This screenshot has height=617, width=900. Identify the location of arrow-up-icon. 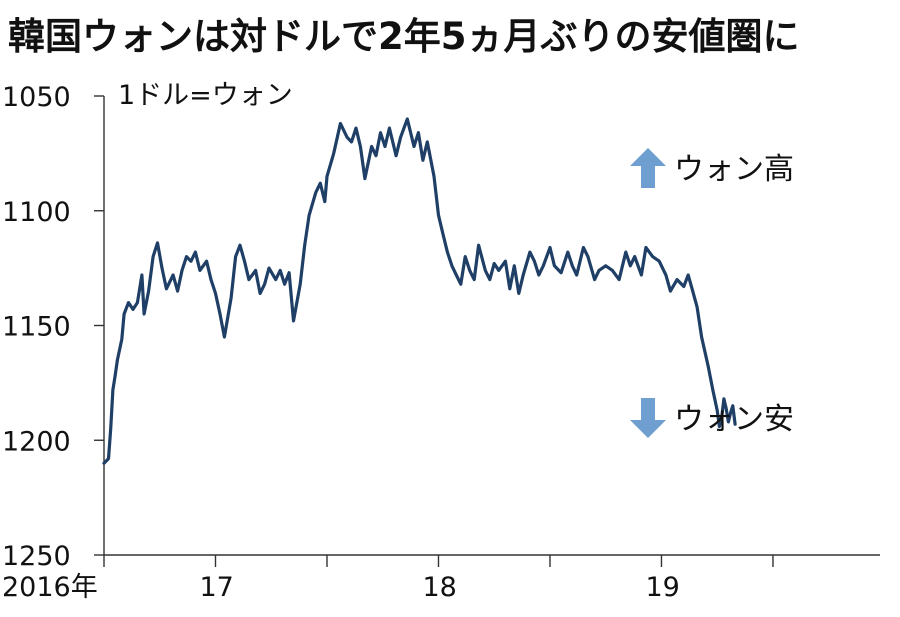
(648, 168).